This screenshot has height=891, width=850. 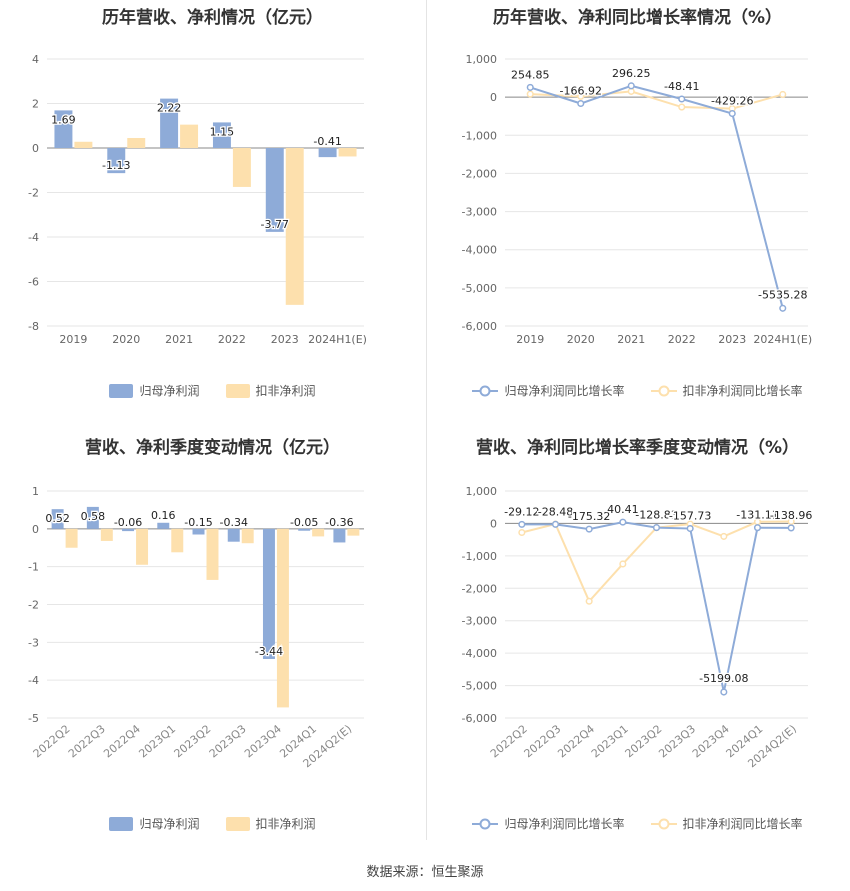 What do you see at coordinates (212, 18) in the screenshot?
I see `chart-title: 历年营收、净利情况（亿元）` at bounding box center [212, 18].